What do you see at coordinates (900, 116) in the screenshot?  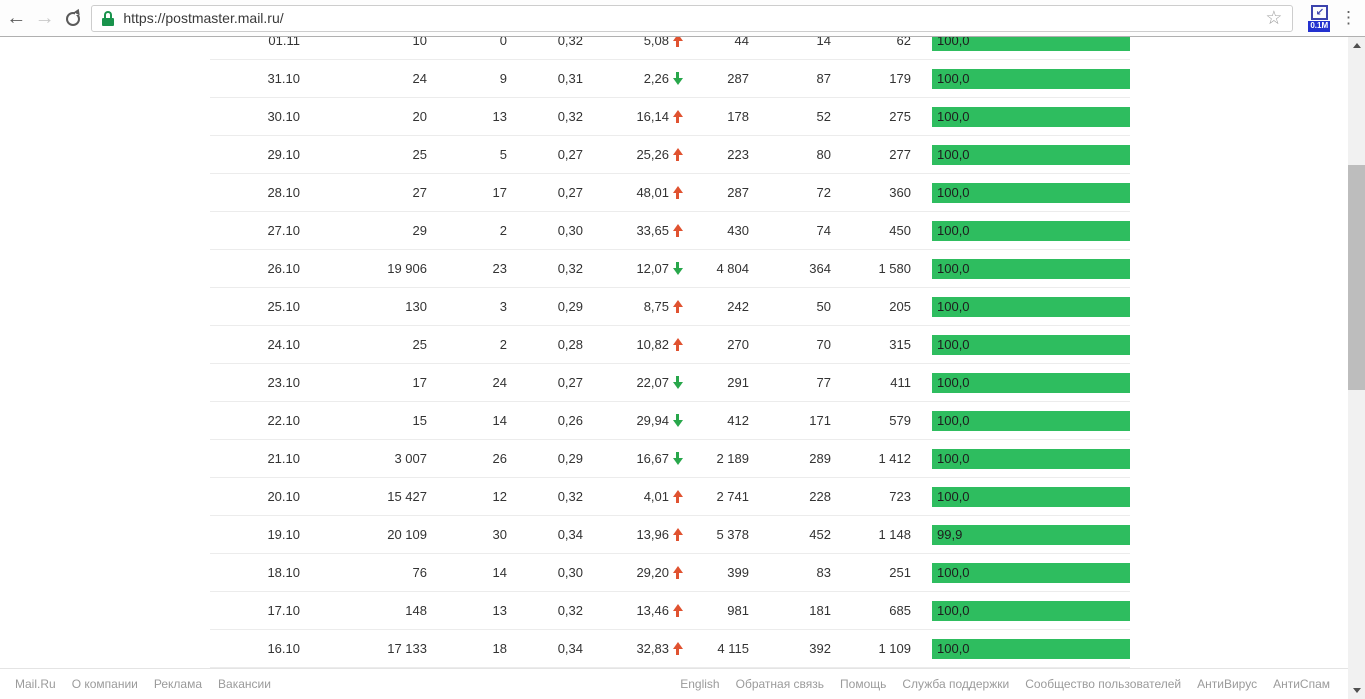 I see `row-value-7: 275` at bounding box center [900, 116].